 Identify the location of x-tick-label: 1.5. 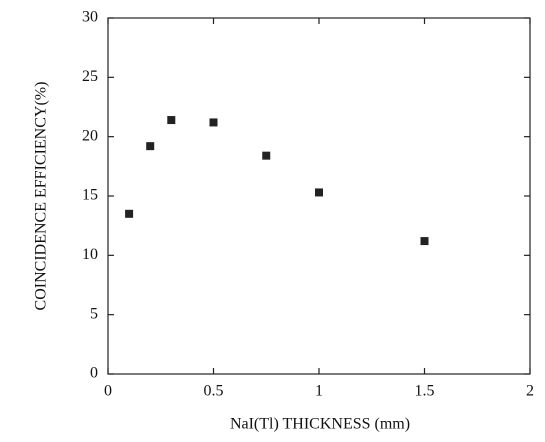
(425, 391).